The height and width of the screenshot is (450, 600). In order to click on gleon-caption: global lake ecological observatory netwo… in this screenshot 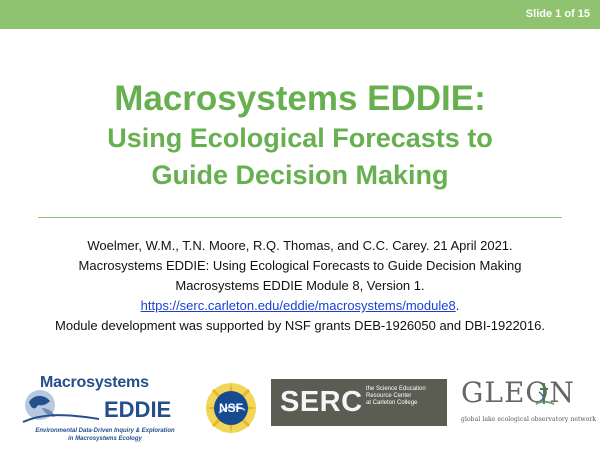, I will do `click(529, 419)`.